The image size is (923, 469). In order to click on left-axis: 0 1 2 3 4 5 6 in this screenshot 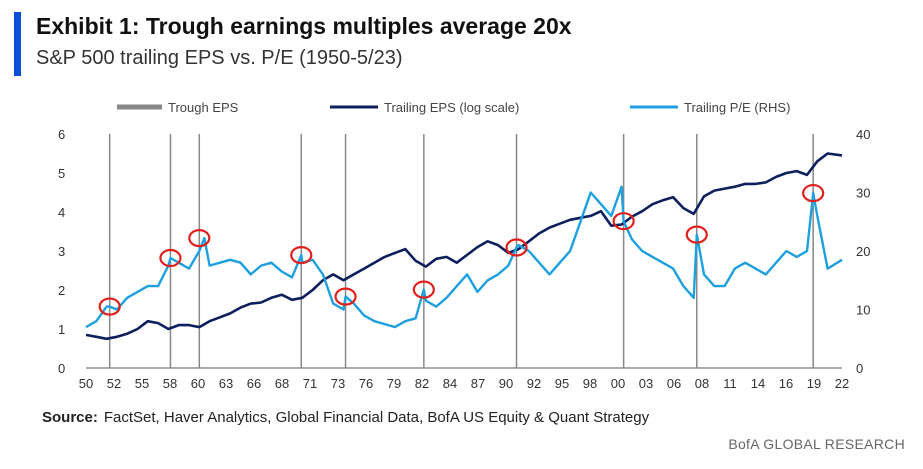, I will do `click(61, 251)`.